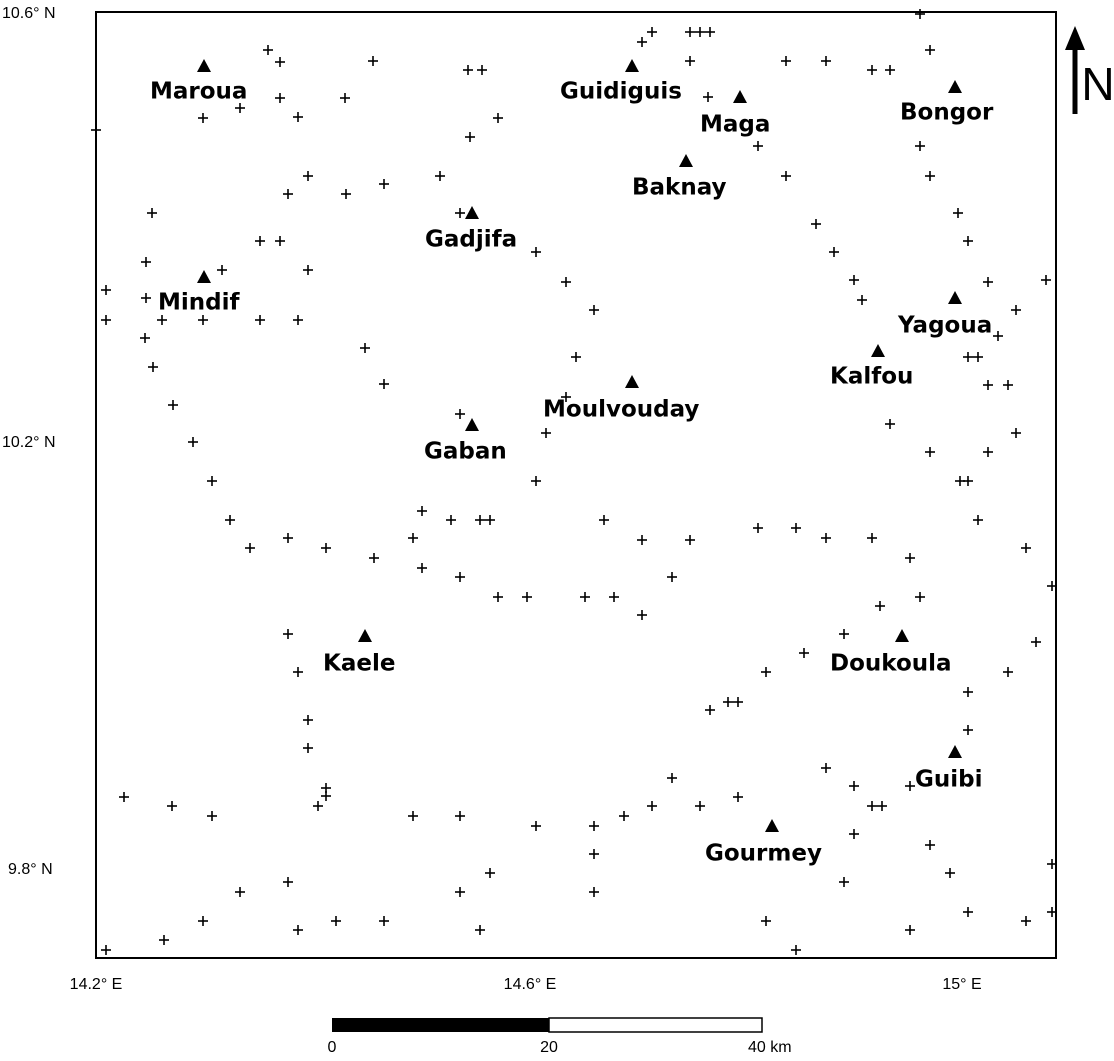 This screenshot has height=1061, width=1114. Describe the element at coordinates (465, 452) in the screenshot. I see `town-label: Gaban` at that location.